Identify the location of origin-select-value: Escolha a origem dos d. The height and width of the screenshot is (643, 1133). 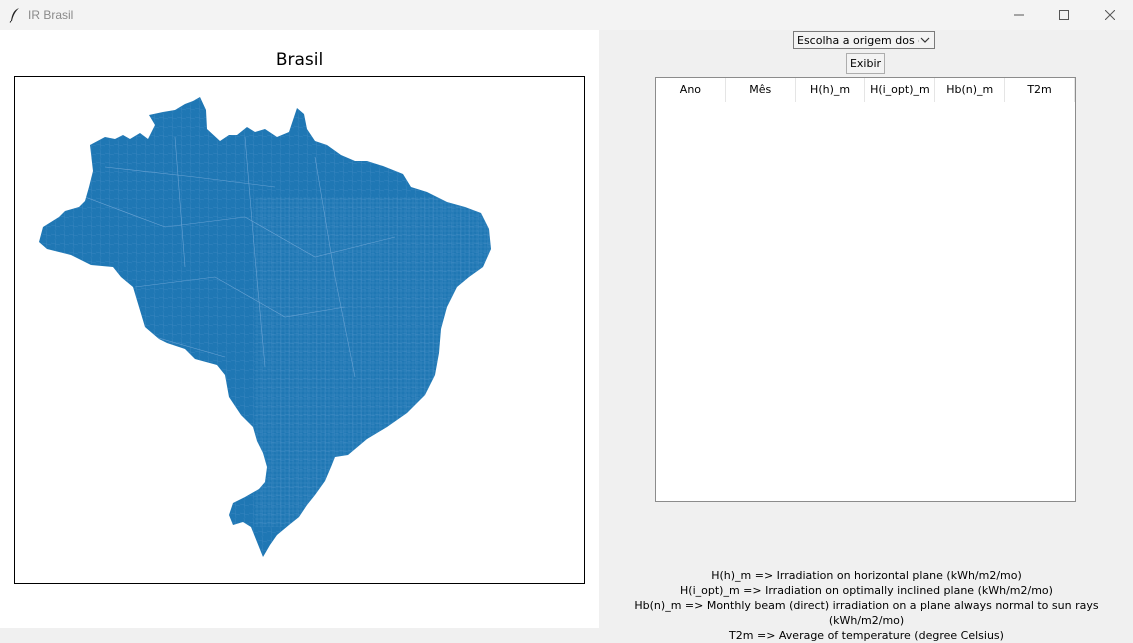
(858, 40).